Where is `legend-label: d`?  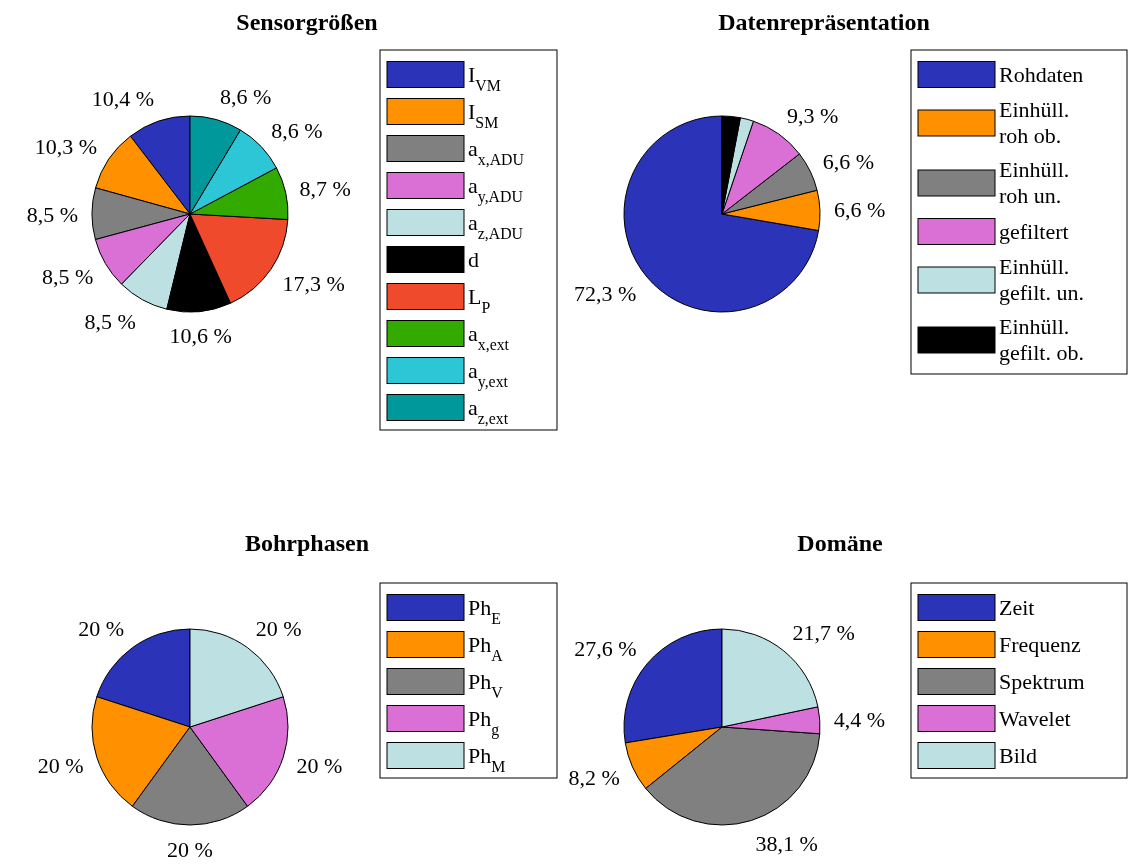 legend-label: d is located at coordinates (473, 259).